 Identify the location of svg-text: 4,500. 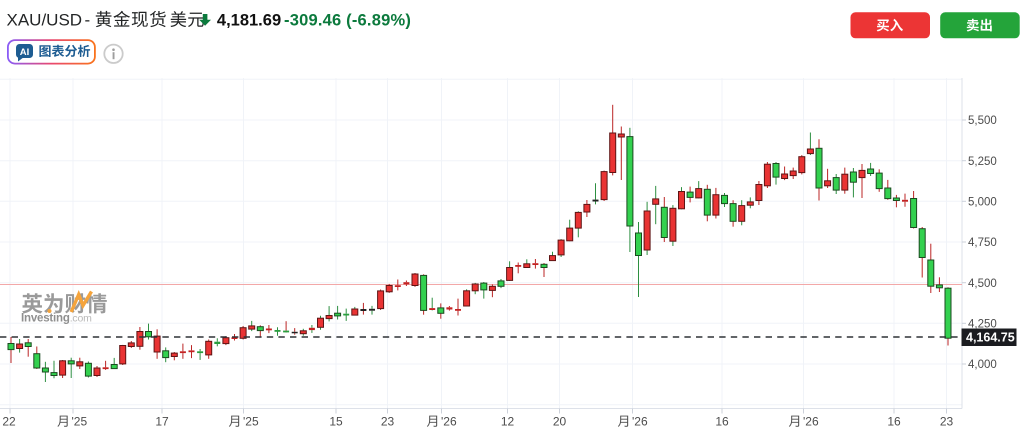
(982, 284).